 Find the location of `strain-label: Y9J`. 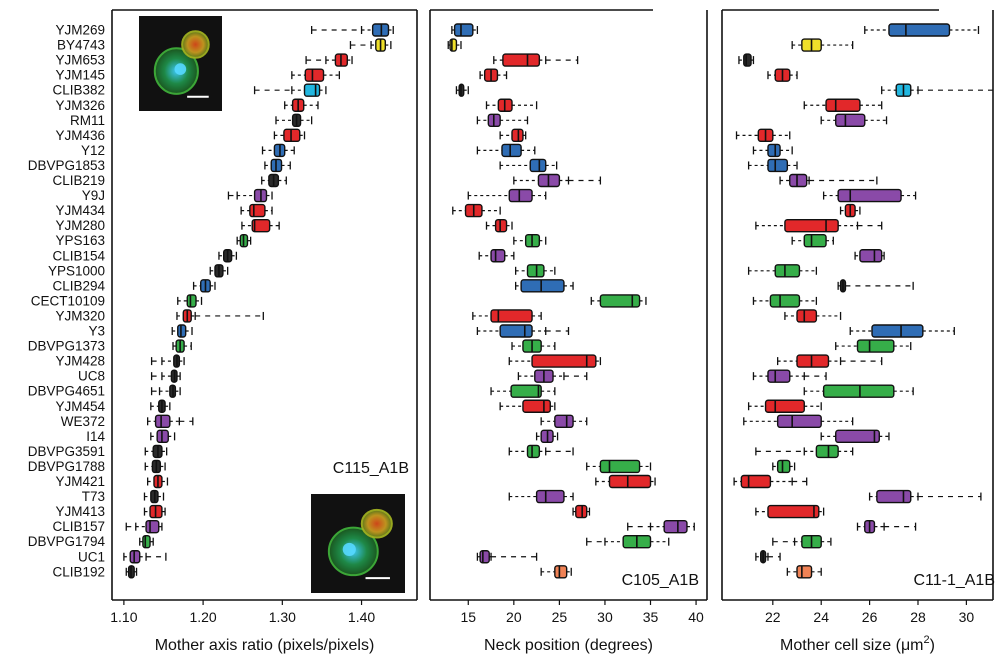

strain-label: Y9J is located at coordinates (93, 195).